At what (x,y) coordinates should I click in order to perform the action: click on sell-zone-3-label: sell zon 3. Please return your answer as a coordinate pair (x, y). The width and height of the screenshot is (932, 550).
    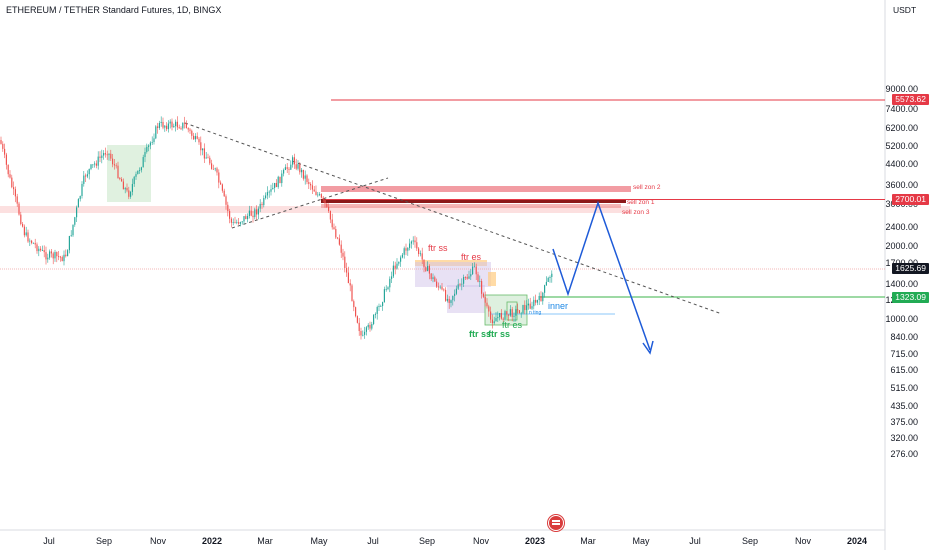
    Looking at the image, I should click on (636, 212).